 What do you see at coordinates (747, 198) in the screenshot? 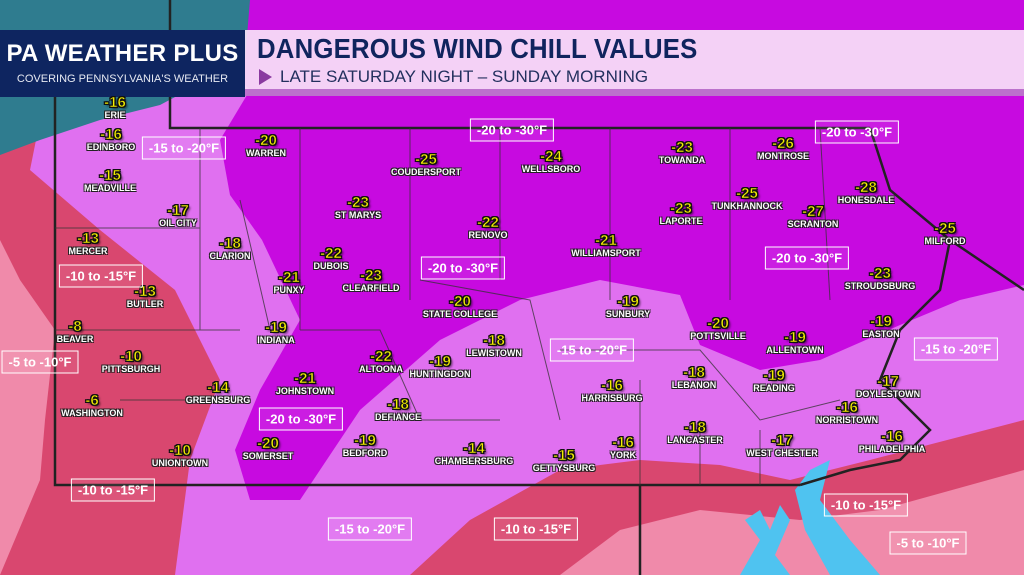
I see `city-label: -25 TUNKHANNOCK` at bounding box center [747, 198].